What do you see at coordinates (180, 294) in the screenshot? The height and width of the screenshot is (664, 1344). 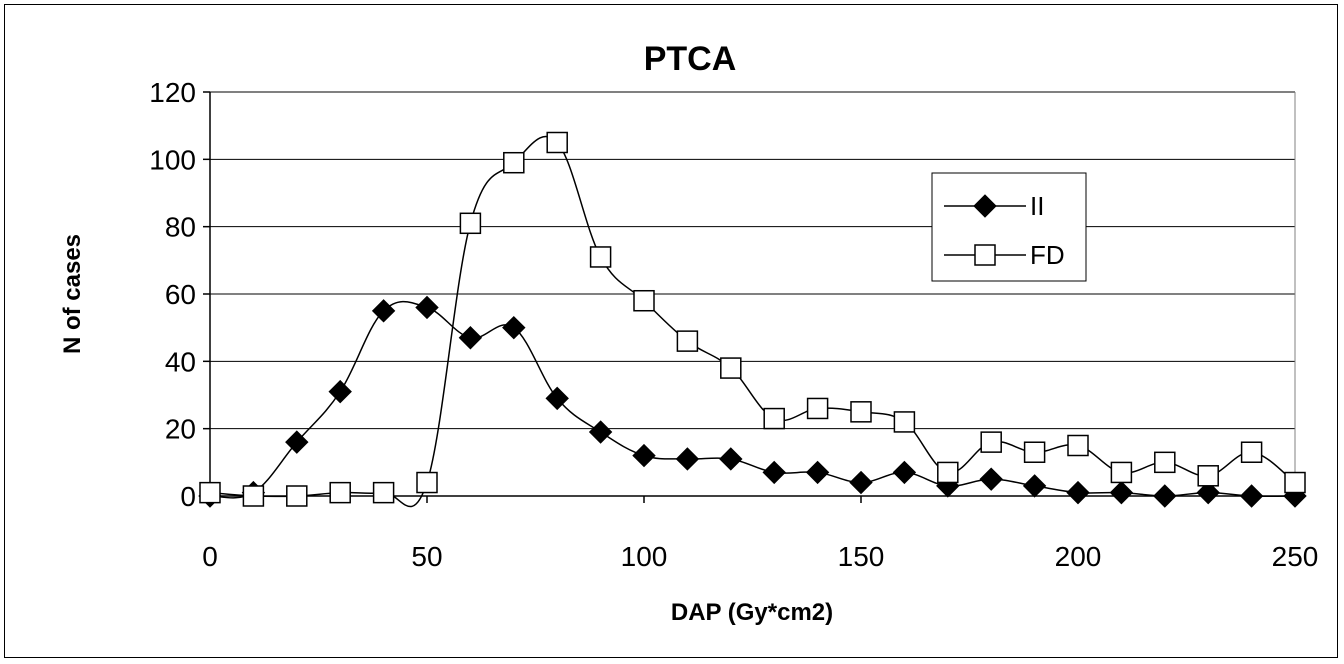 I see `y-tick-label: 60` at bounding box center [180, 294].